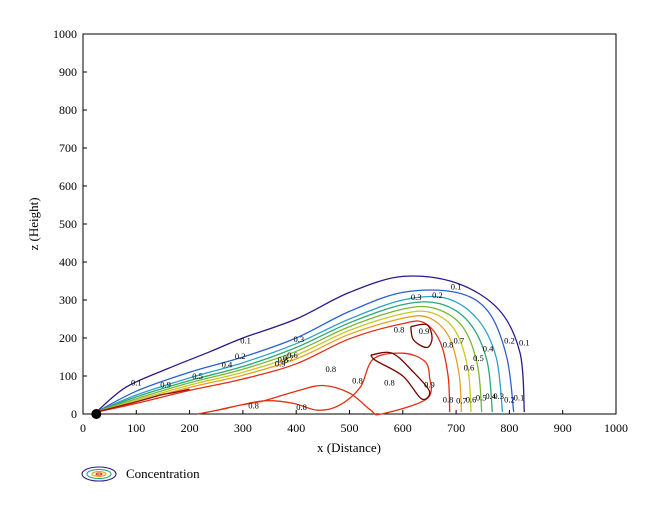 The height and width of the screenshot is (515, 660). I want to click on y-tick-label: 400, so click(68, 262).